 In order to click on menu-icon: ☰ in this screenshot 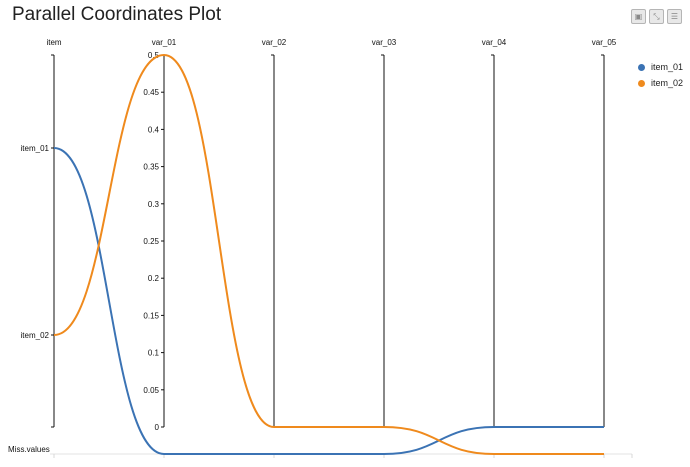, I will do `click(674, 16)`.